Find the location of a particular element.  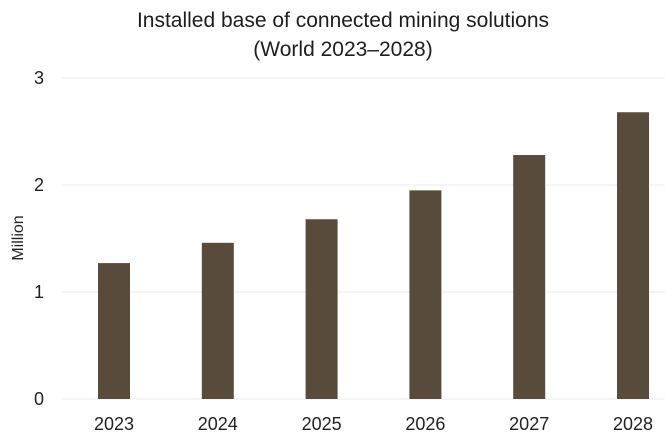

bar-2028 is located at coordinates (633, 256).